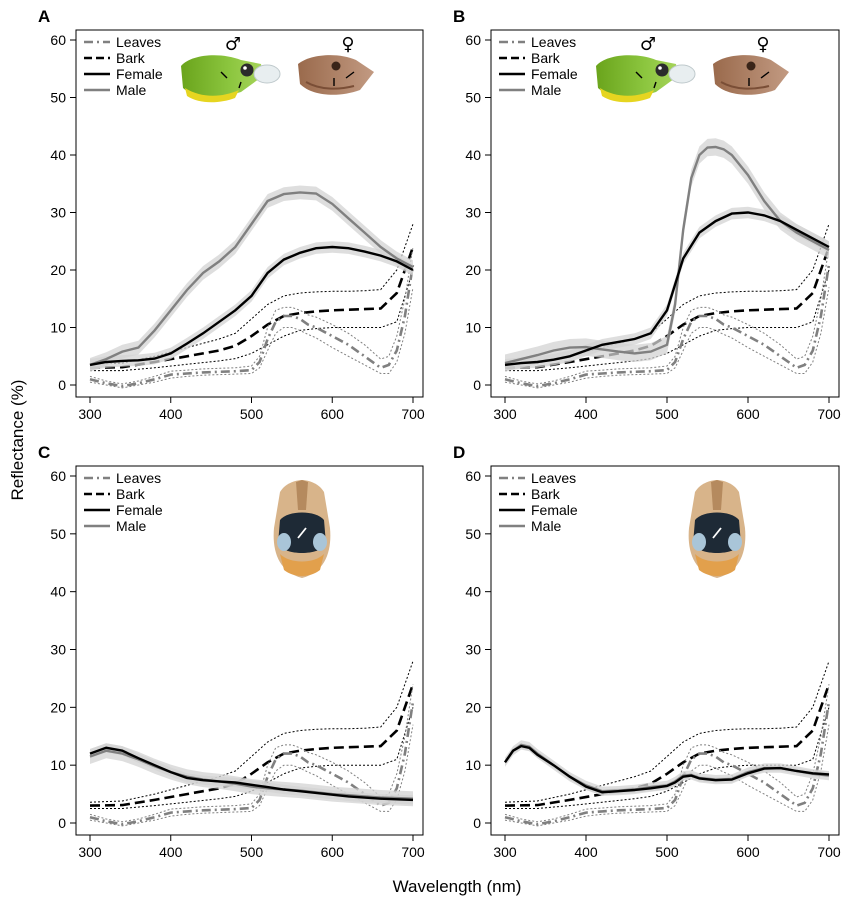  I want to click on band-male, so click(251, 278).